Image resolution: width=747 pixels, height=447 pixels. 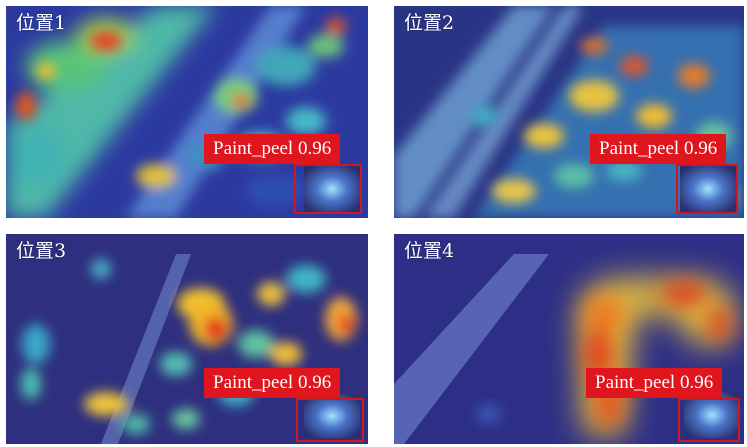 What do you see at coordinates (429, 23) in the screenshot?
I see `position-label-2: 位置2` at bounding box center [429, 23].